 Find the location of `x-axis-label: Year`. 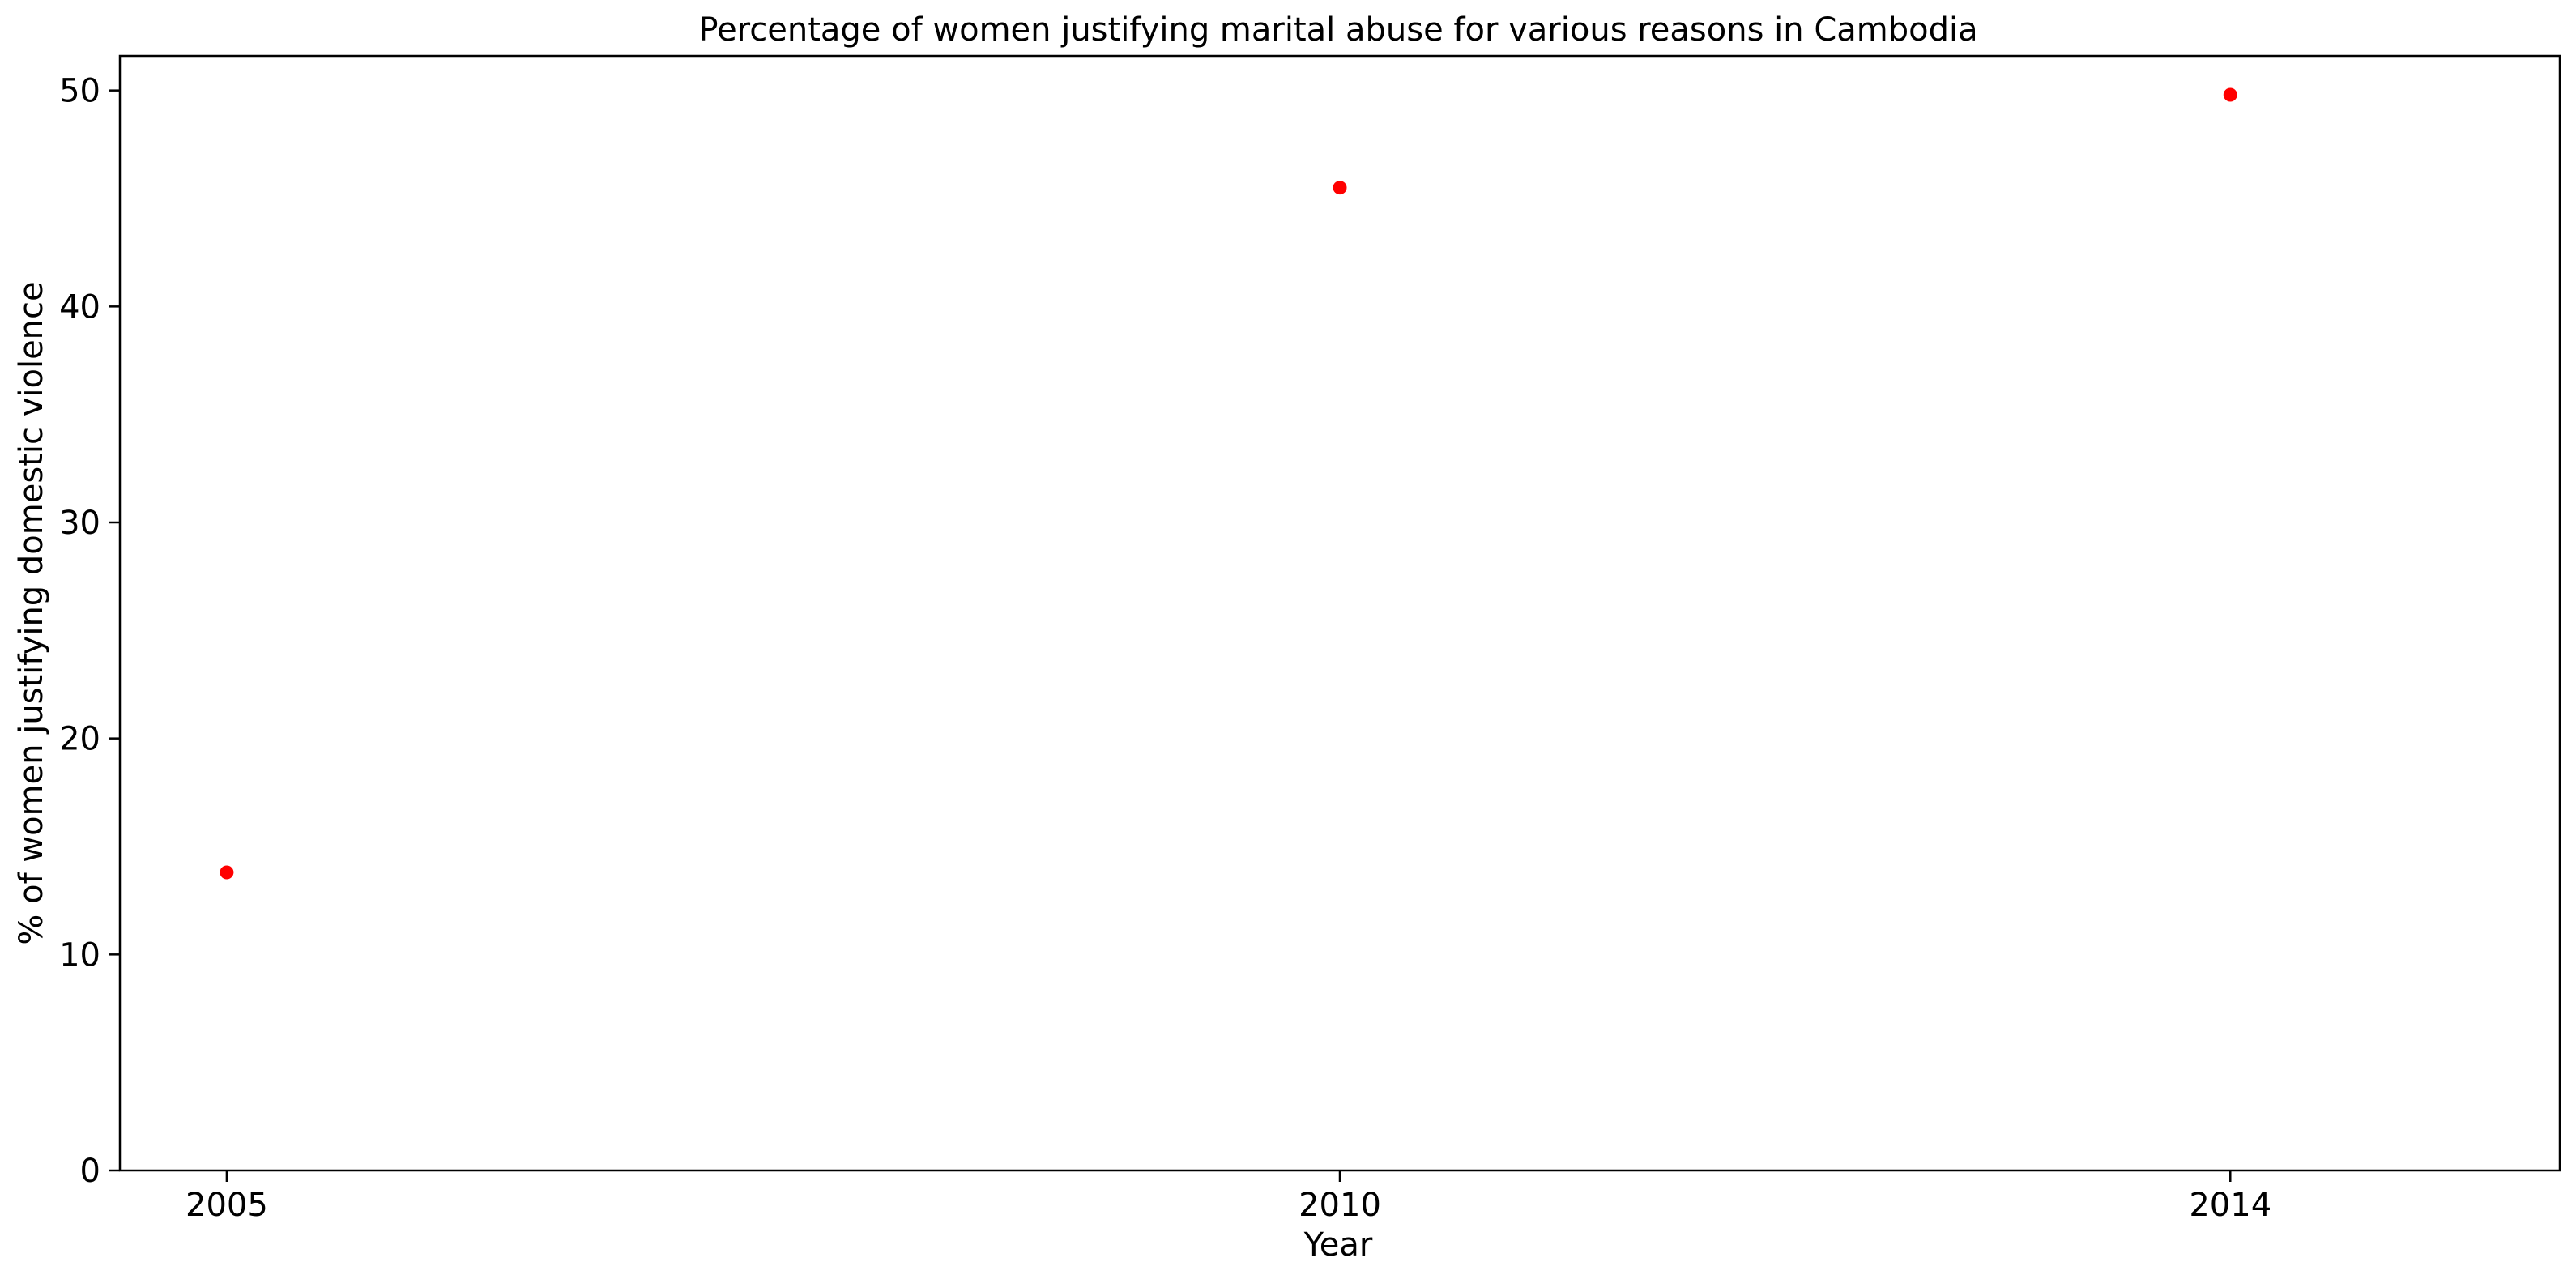

x-axis-label: Year is located at coordinates (1338, 1245).